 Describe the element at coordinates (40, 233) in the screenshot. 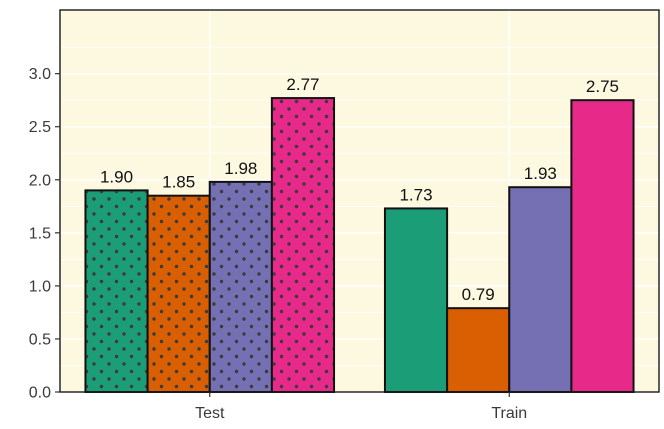

I see `y-tick-label: 1.5` at that location.